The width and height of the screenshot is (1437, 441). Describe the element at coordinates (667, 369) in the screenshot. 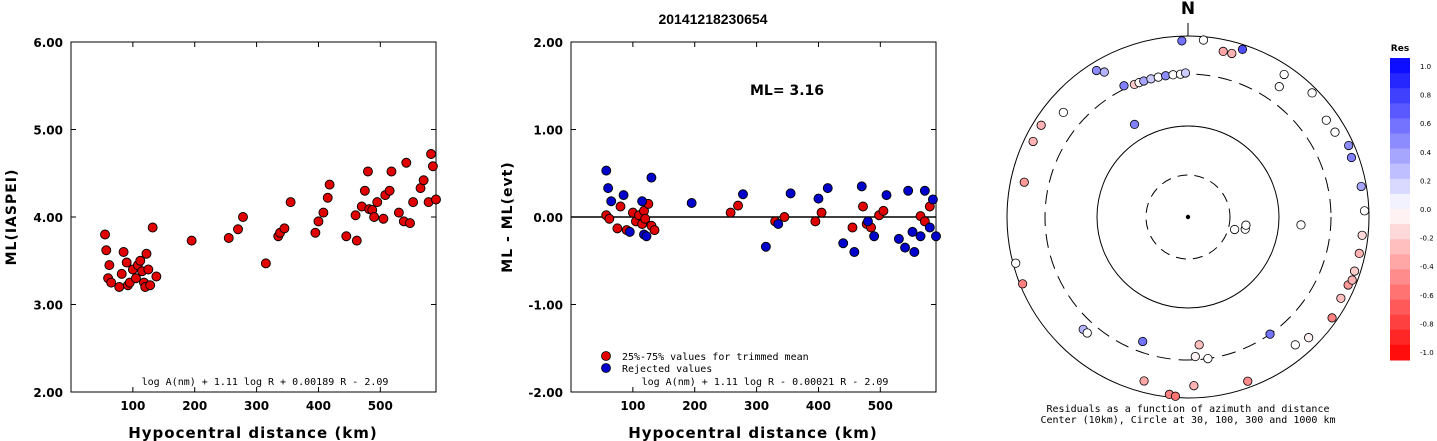

I see `legend-label-rejected: Rejected values` at that location.